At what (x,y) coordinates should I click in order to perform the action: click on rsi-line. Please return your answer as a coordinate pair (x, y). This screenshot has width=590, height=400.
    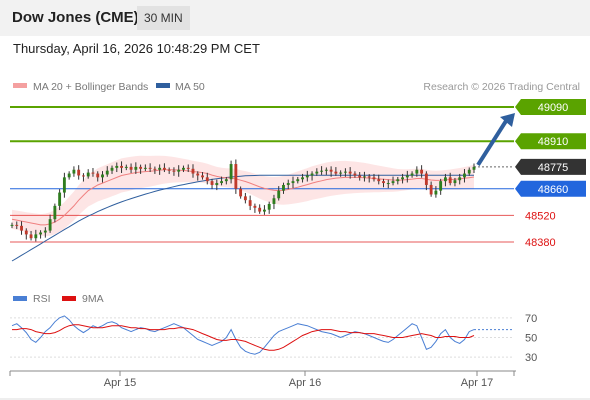
    Looking at the image, I should click on (243, 335).